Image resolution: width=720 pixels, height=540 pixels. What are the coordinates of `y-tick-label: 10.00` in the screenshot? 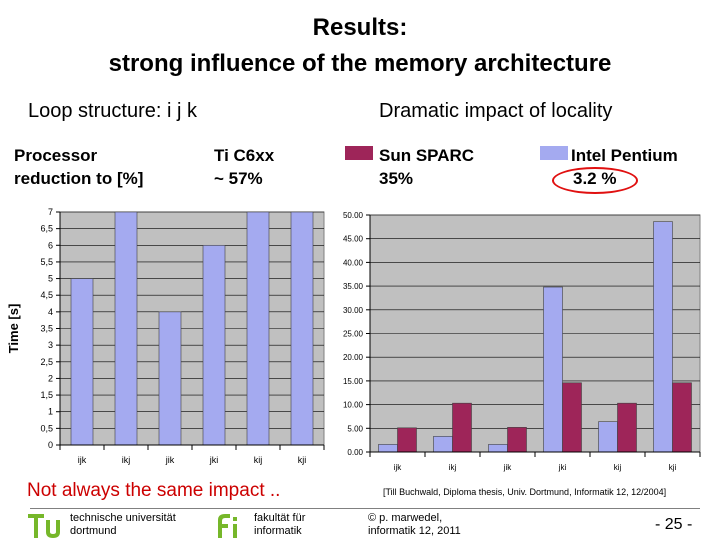 It's located at (353, 405).